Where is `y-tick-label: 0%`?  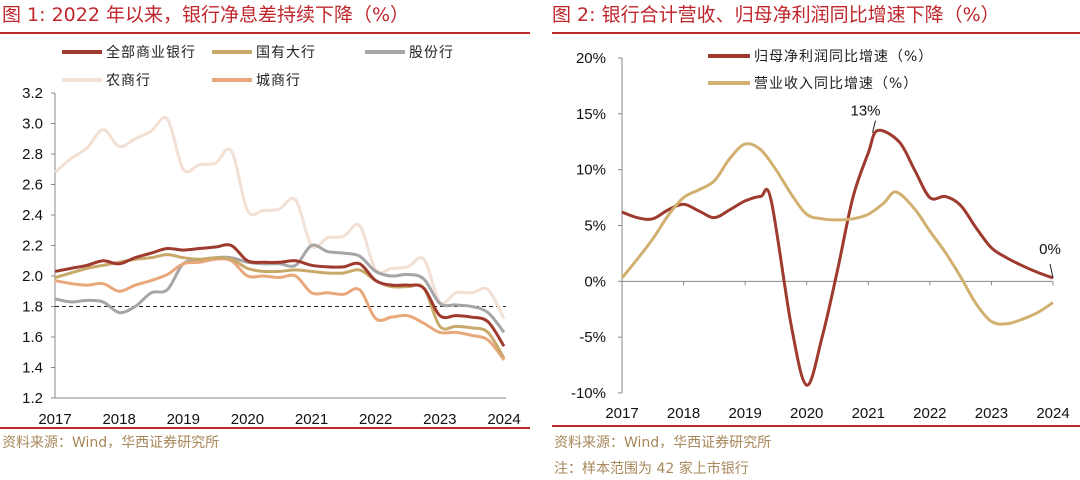 y-tick-label: 0% is located at coordinates (595, 281).